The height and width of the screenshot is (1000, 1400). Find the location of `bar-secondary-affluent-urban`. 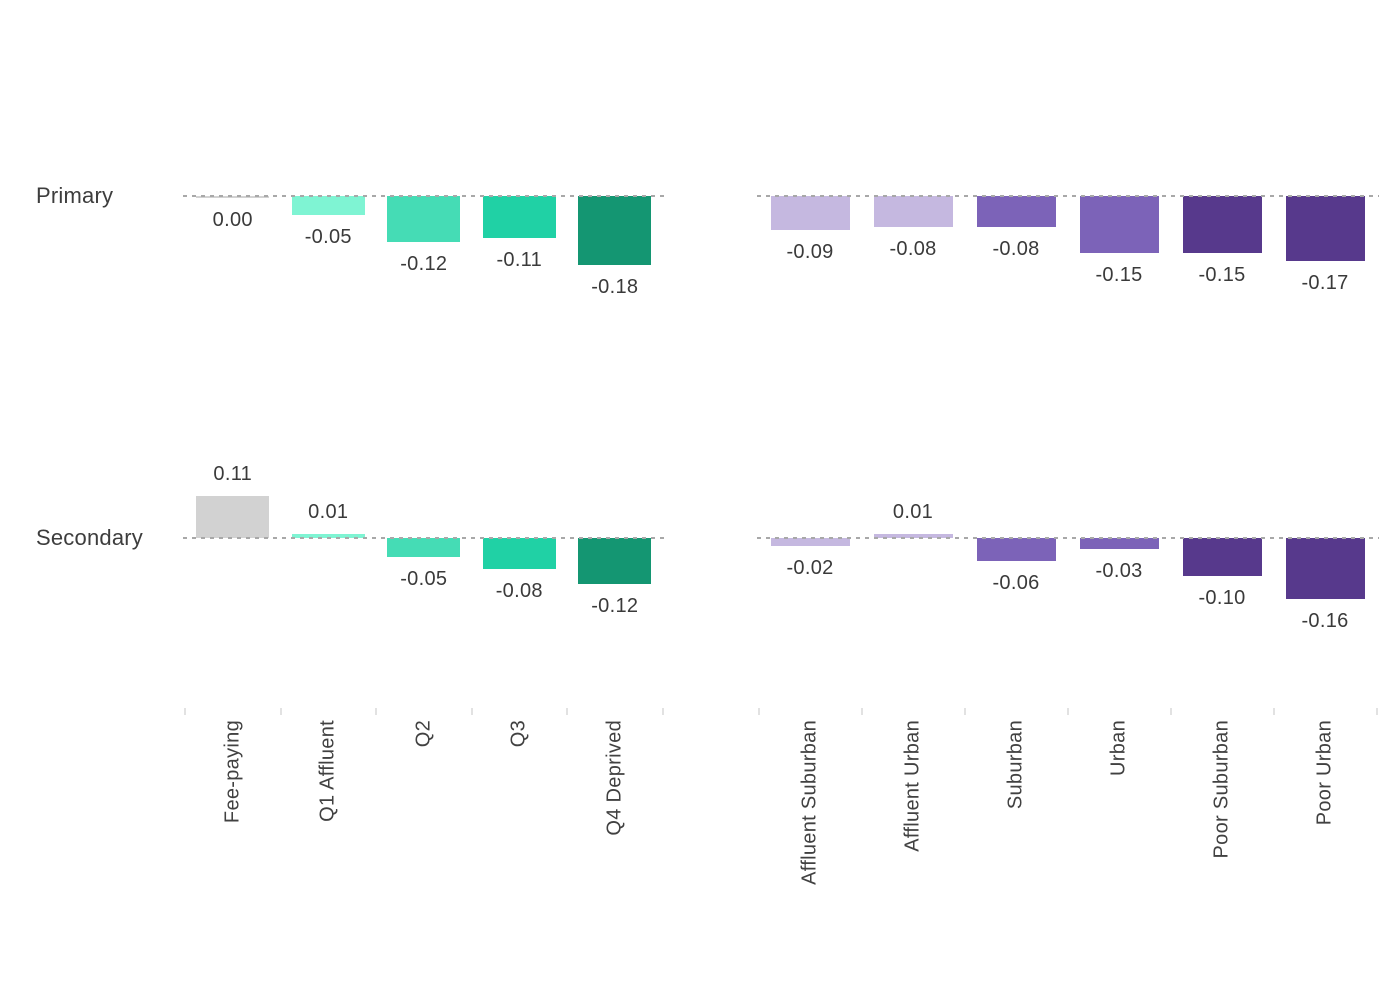

bar-secondary-affluent-urban is located at coordinates (913, 536).